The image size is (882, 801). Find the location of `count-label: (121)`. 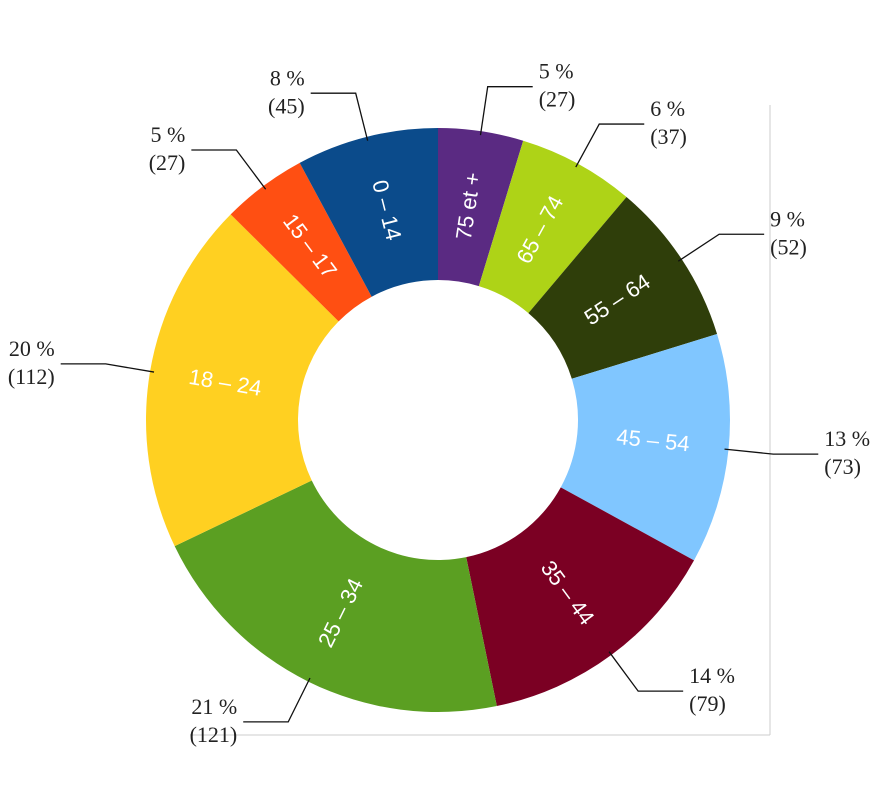

count-label: (121) is located at coordinates (214, 734).